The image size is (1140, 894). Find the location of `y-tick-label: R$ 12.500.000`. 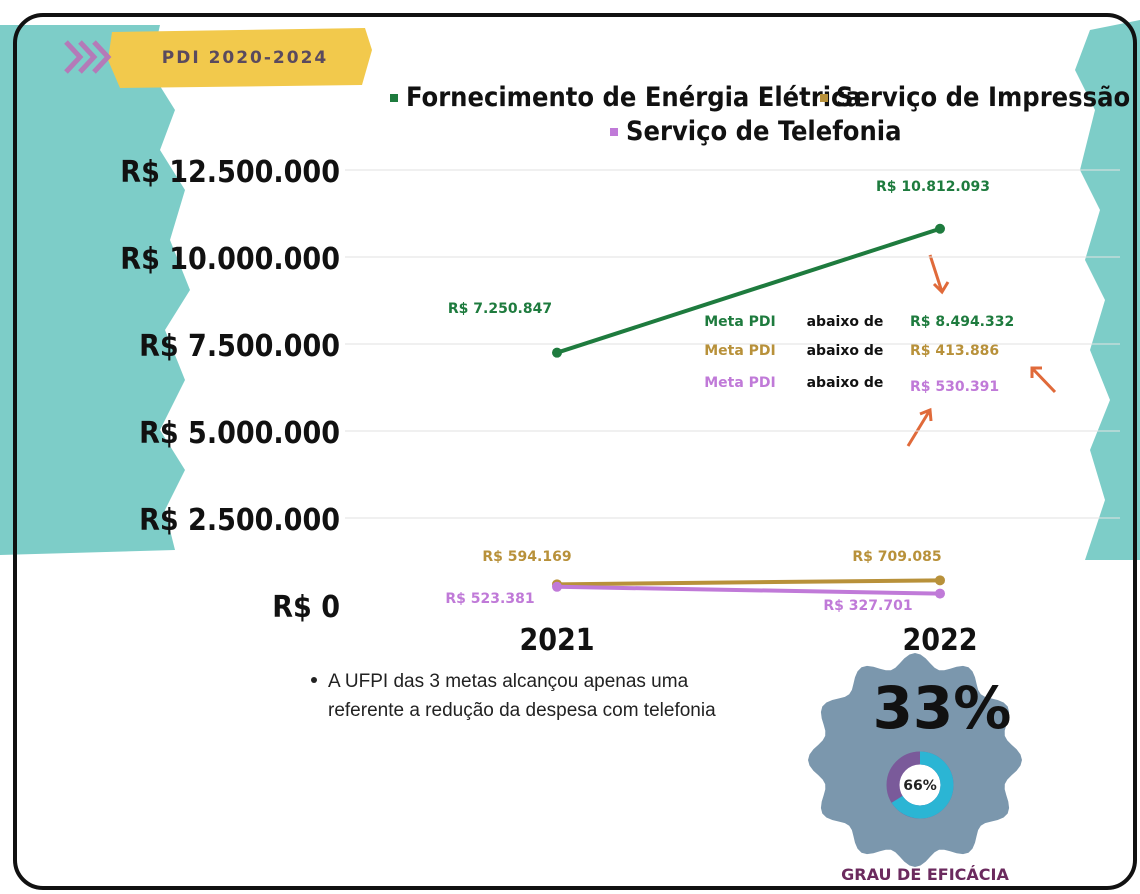

y-tick-label: R$ 12.500.000 is located at coordinates (230, 172).